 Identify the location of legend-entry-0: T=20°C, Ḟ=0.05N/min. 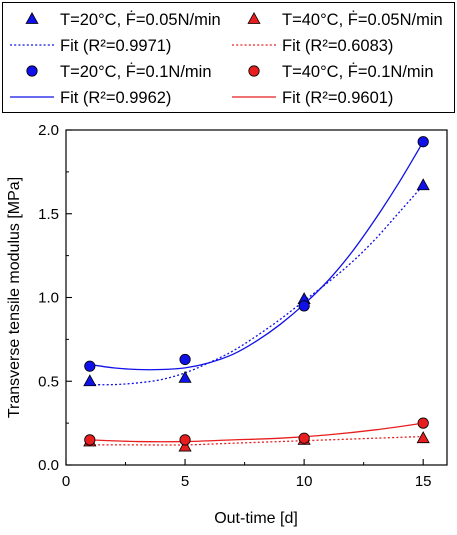
(123, 19).